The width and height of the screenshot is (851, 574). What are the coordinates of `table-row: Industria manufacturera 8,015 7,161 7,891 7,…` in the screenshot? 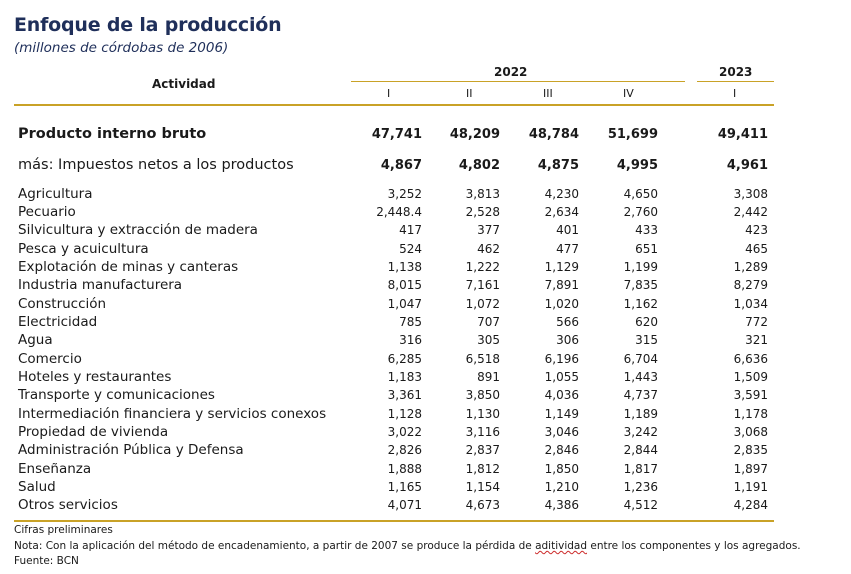 It's located at (394, 286).